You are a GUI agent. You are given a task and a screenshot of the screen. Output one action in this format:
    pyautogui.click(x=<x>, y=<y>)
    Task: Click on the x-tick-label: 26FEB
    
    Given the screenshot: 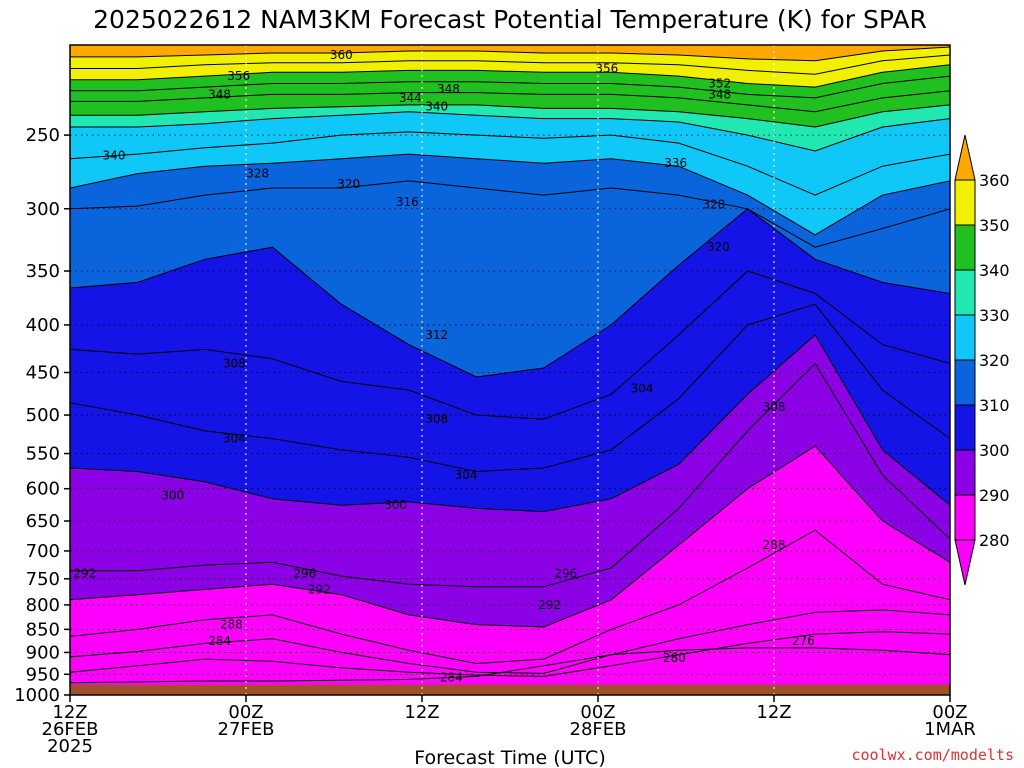 What is the action you would take?
    pyautogui.click(x=70, y=729)
    